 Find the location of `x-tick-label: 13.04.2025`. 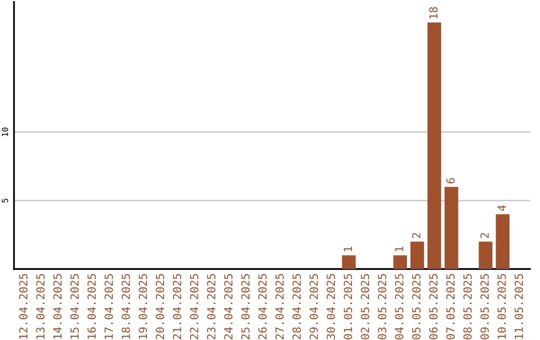

x-tick-label: 13.04.2025 is located at coordinates (40, 306).